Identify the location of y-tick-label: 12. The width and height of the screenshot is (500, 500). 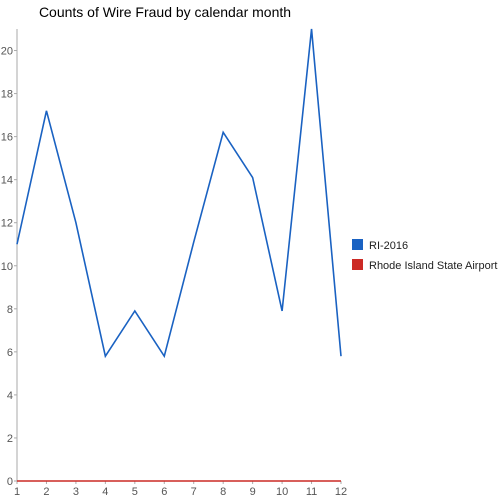
(7, 224).